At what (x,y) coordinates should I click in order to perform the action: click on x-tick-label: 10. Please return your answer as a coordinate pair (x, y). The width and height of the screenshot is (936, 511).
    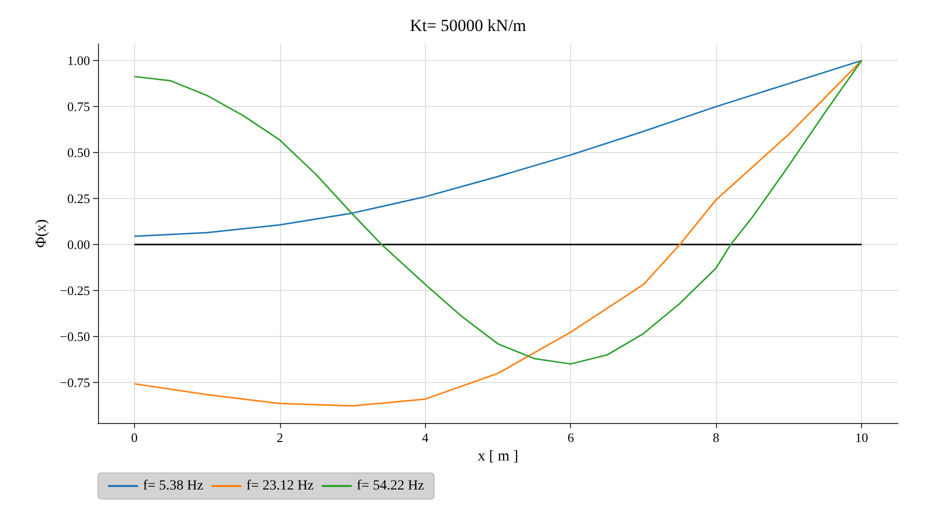
    Looking at the image, I should click on (861, 437).